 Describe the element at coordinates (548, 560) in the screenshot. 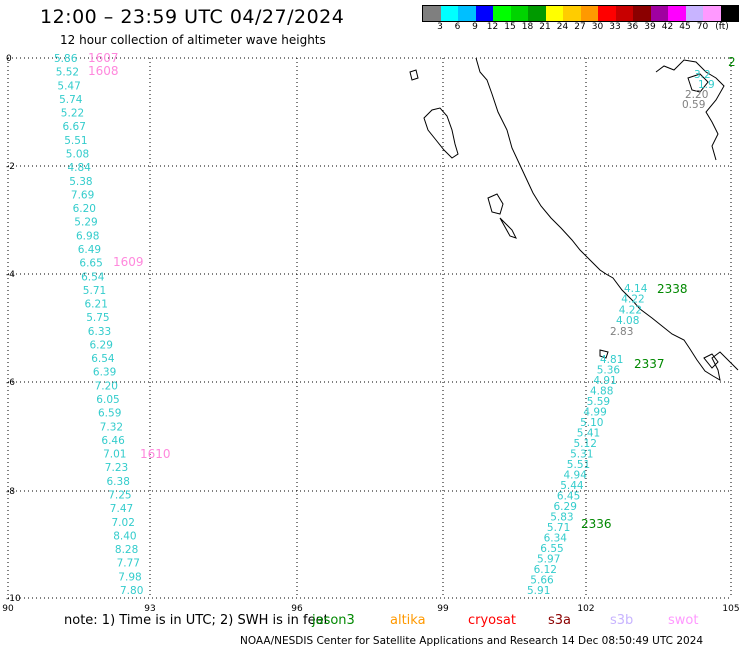

I see `wave-height-reading: 5.97` at that location.